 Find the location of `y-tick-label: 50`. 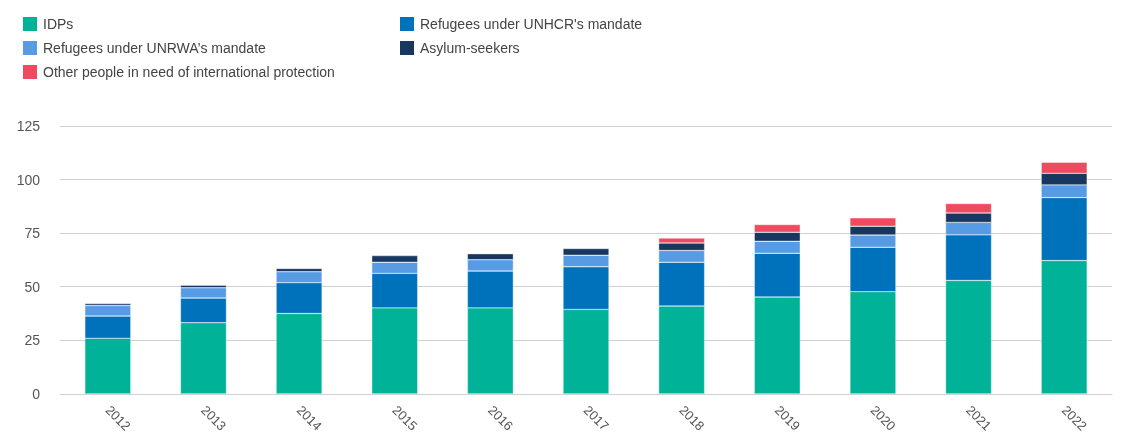

y-tick-label: 50 is located at coordinates (32, 286).